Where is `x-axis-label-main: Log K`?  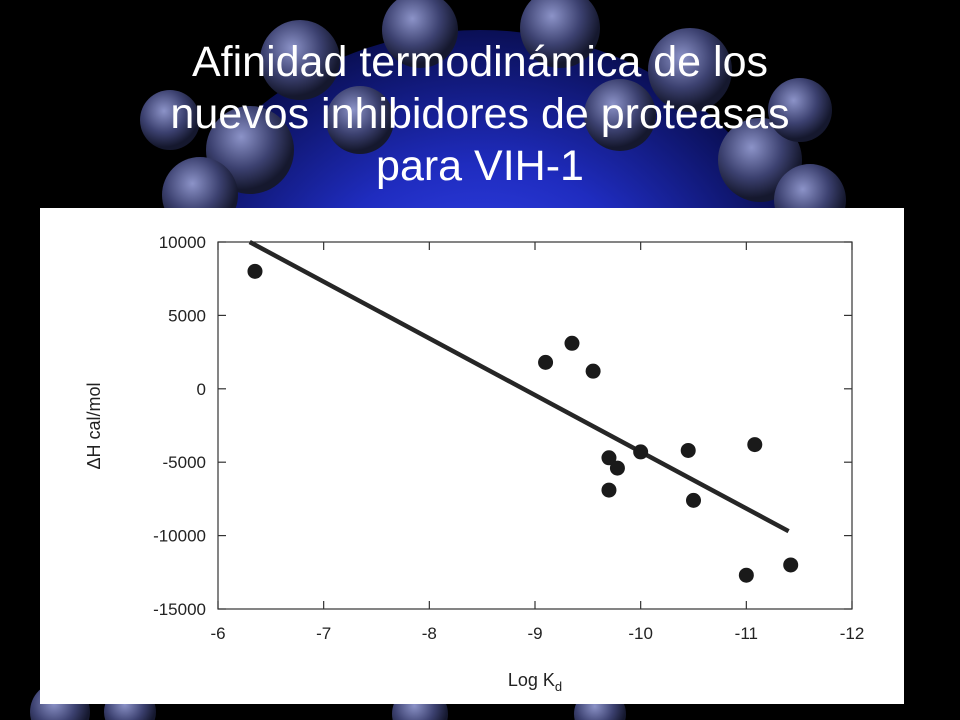
x-axis-label-main: Log K is located at coordinates (531, 680).